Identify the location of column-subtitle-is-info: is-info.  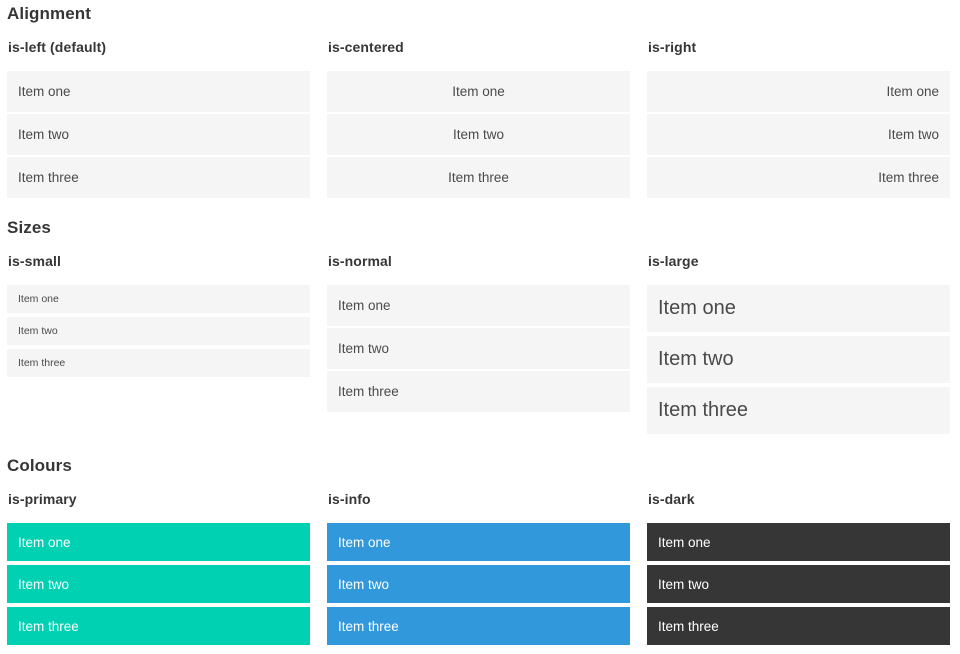
(349, 499).